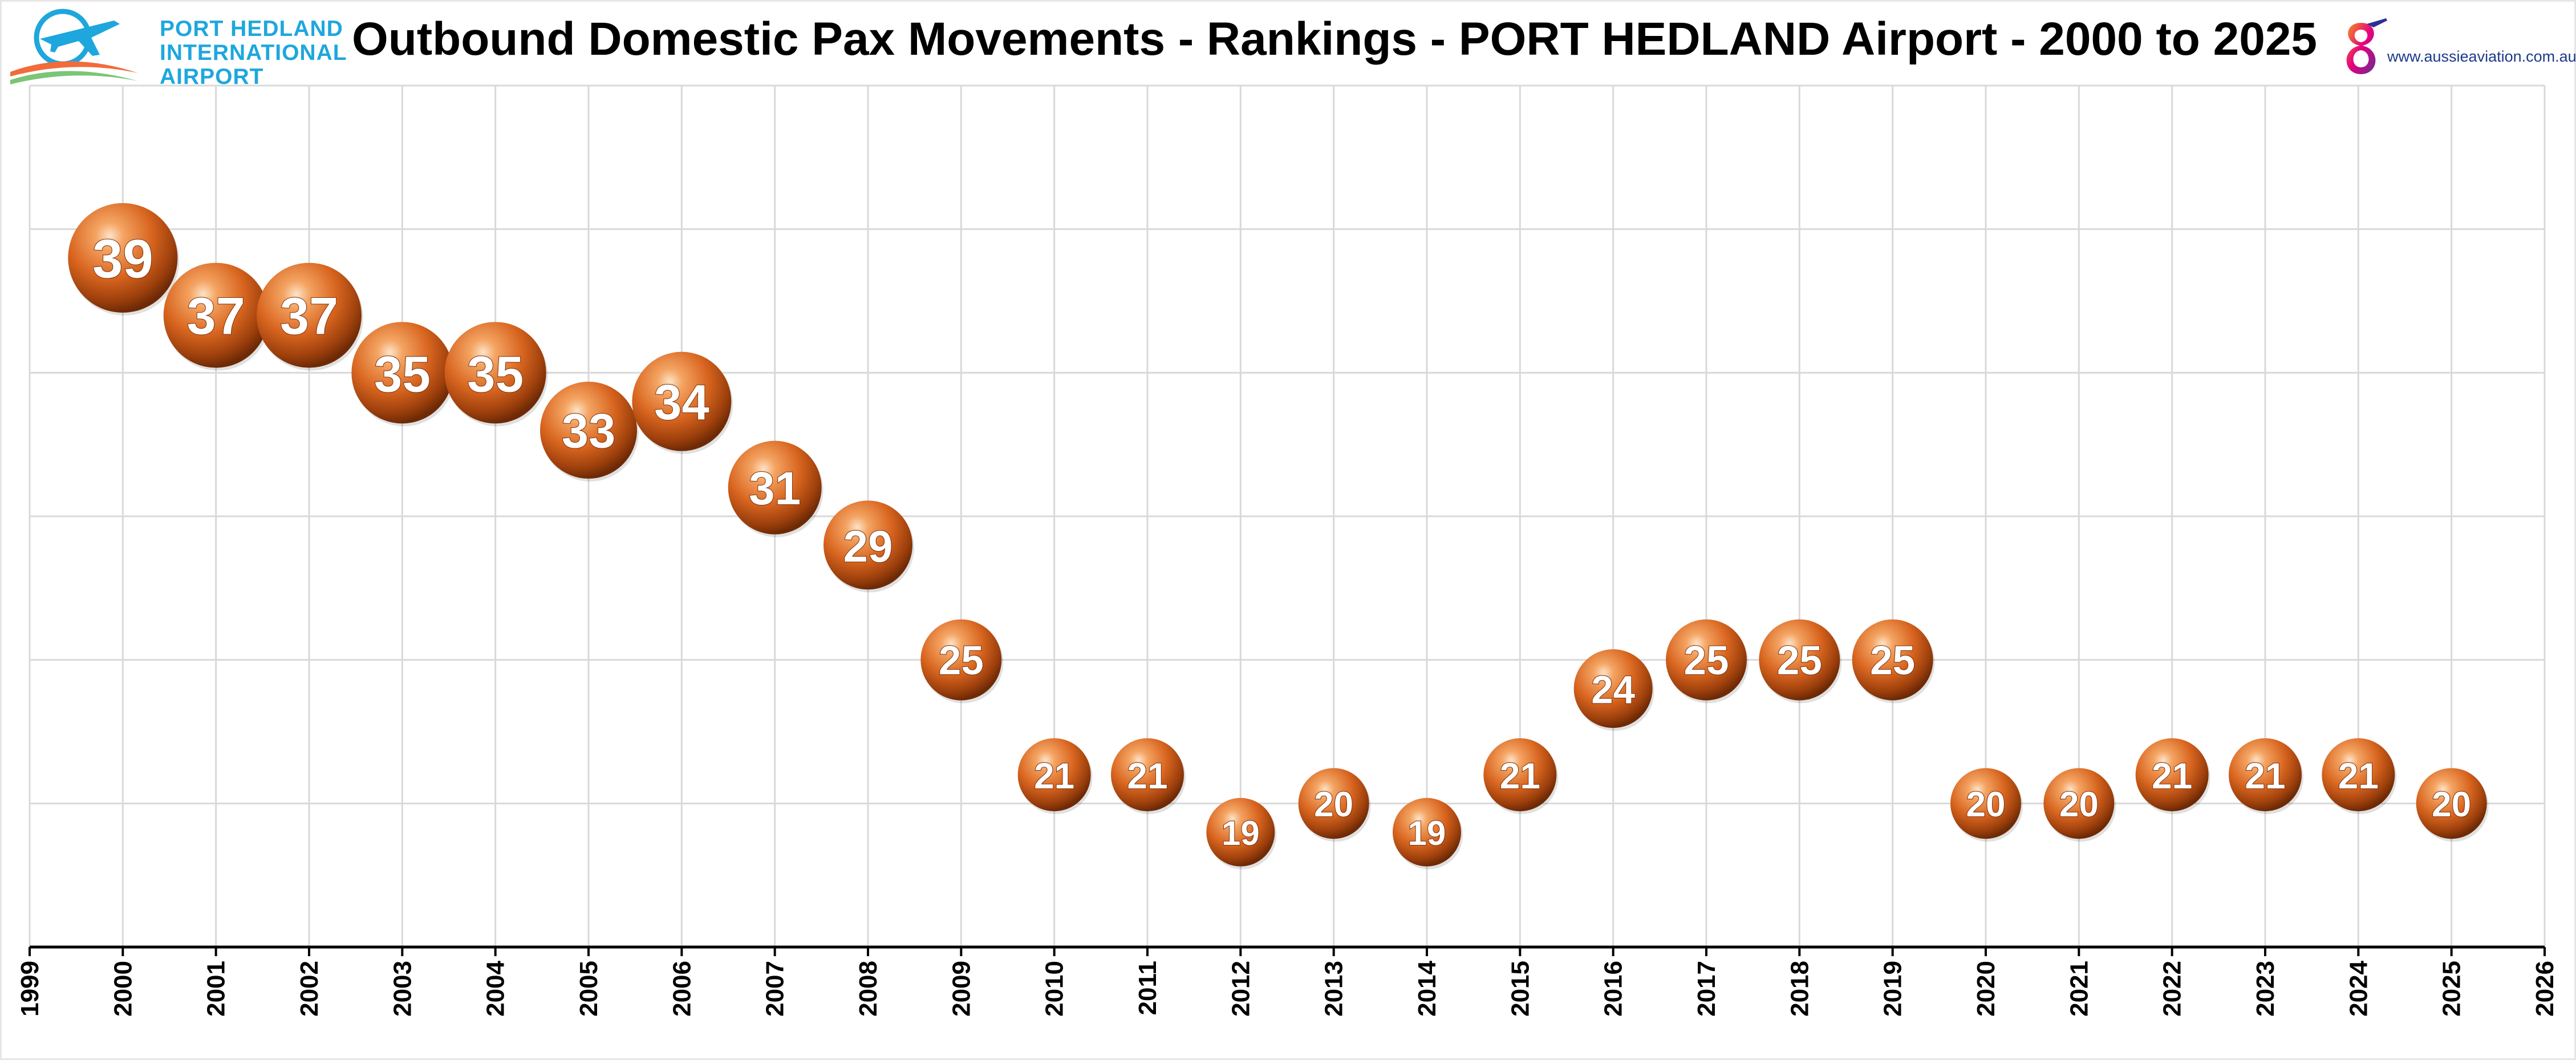 The image size is (2576, 1060). What do you see at coordinates (589, 989) in the screenshot?
I see `x-tick-label-2005: 2005` at bounding box center [589, 989].